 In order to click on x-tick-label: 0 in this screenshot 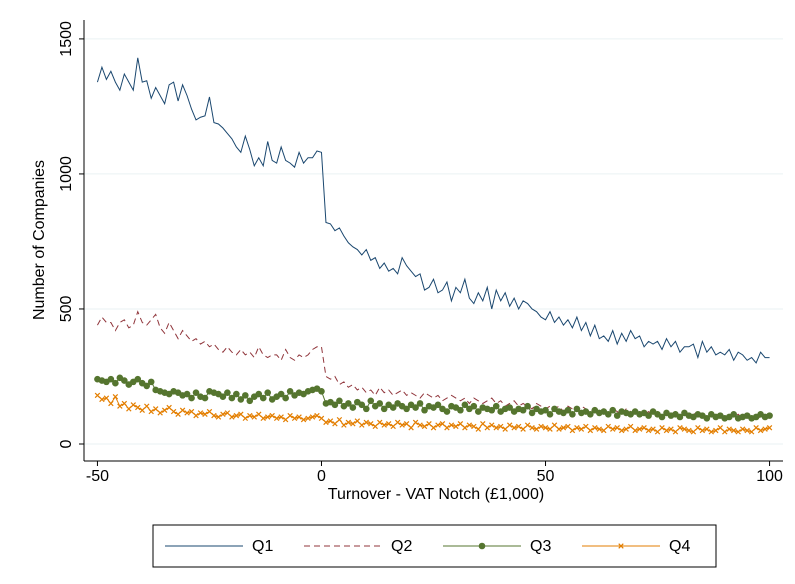, I will do `click(321, 476)`.